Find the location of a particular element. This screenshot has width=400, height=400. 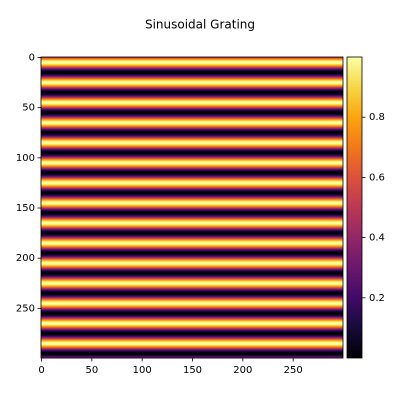

y-tick-label: 150 is located at coordinates (25, 208).